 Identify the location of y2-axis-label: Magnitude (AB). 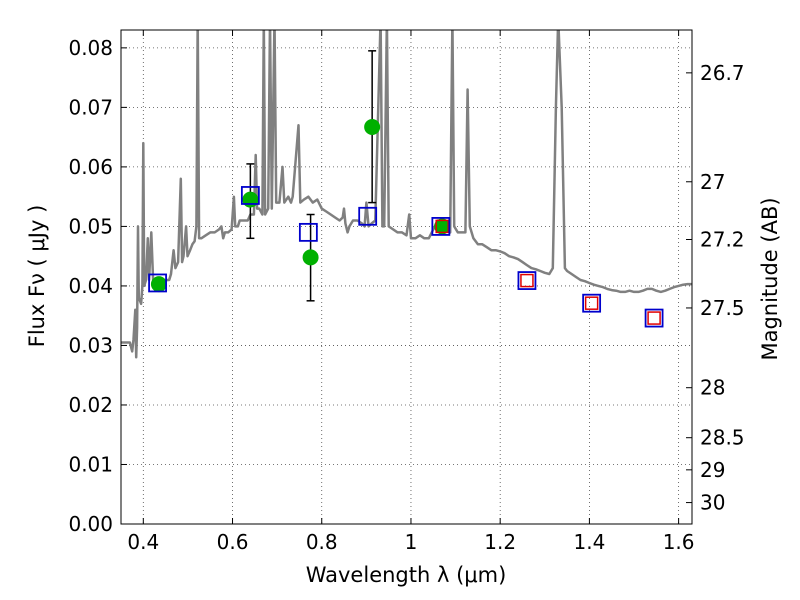
(770, 278).